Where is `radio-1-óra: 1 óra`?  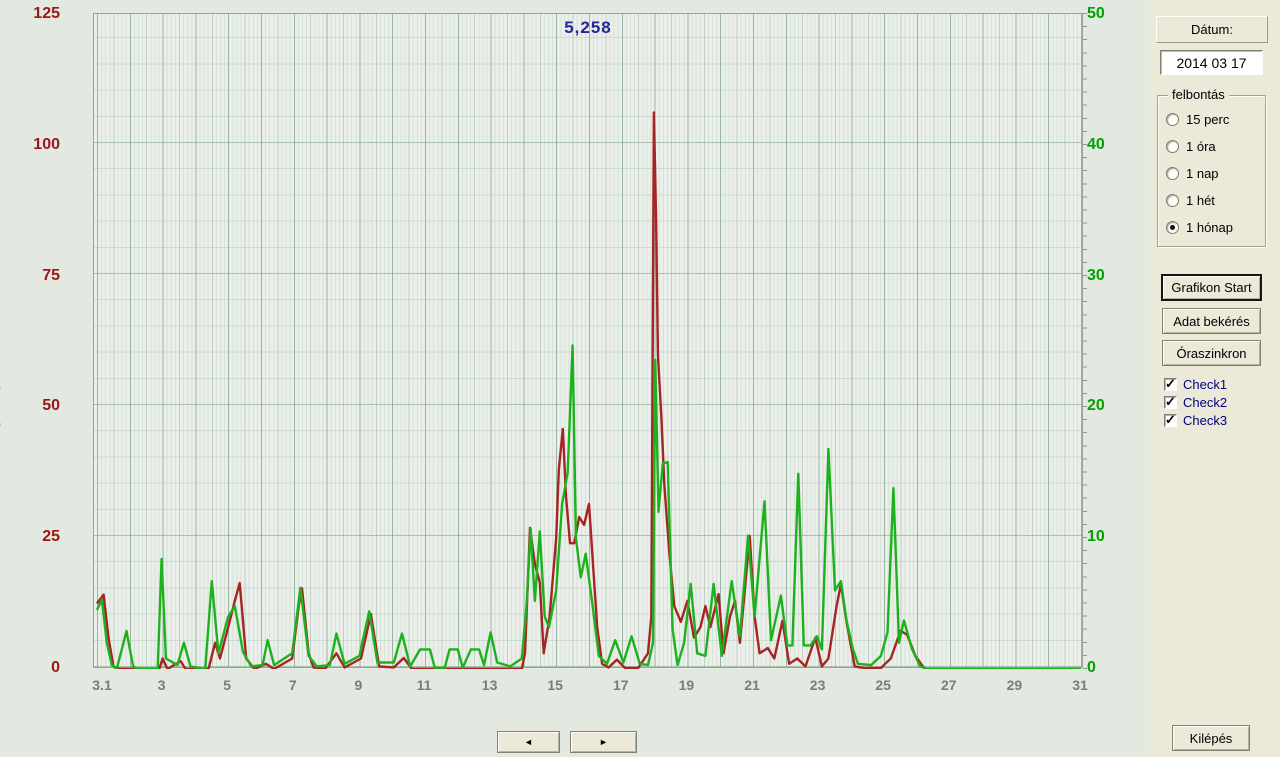 radio-1-óra: 1 óra is located at coordinates (1191, 146).